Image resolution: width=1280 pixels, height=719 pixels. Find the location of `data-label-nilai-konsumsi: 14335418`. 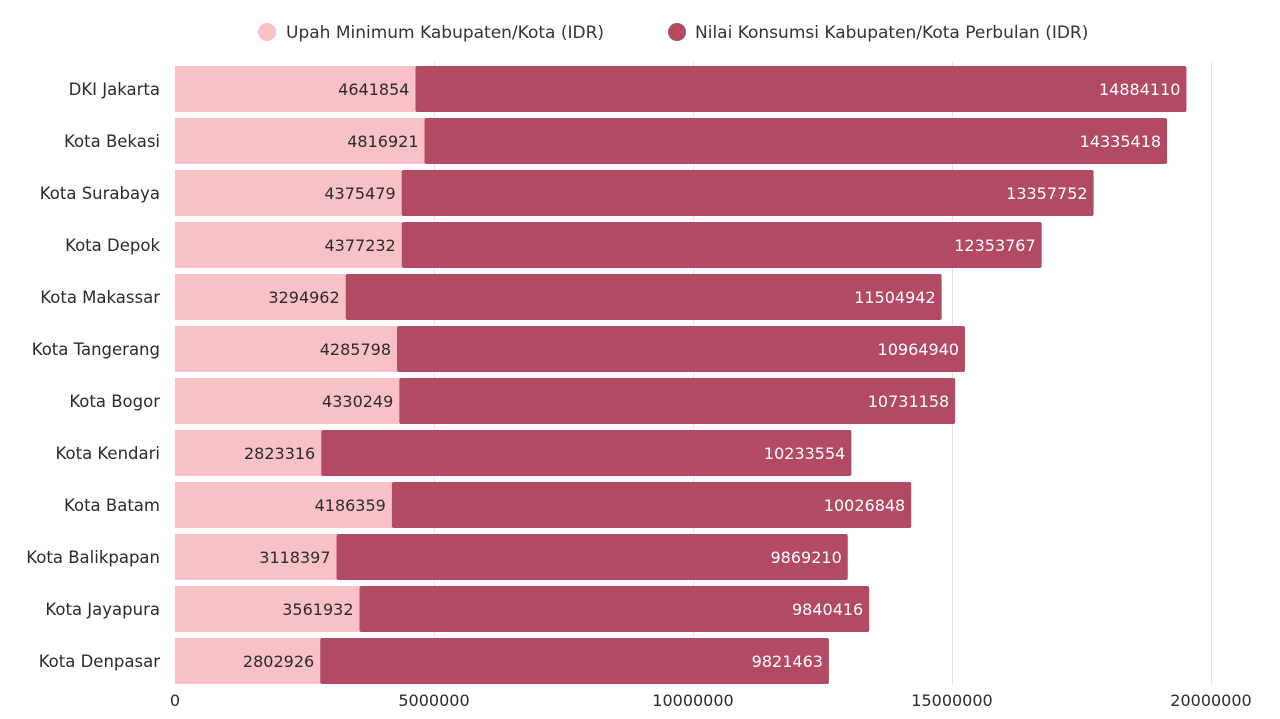

data-label-nilai-konsumsi: 14335418 is located at coordinates (1120, 141).